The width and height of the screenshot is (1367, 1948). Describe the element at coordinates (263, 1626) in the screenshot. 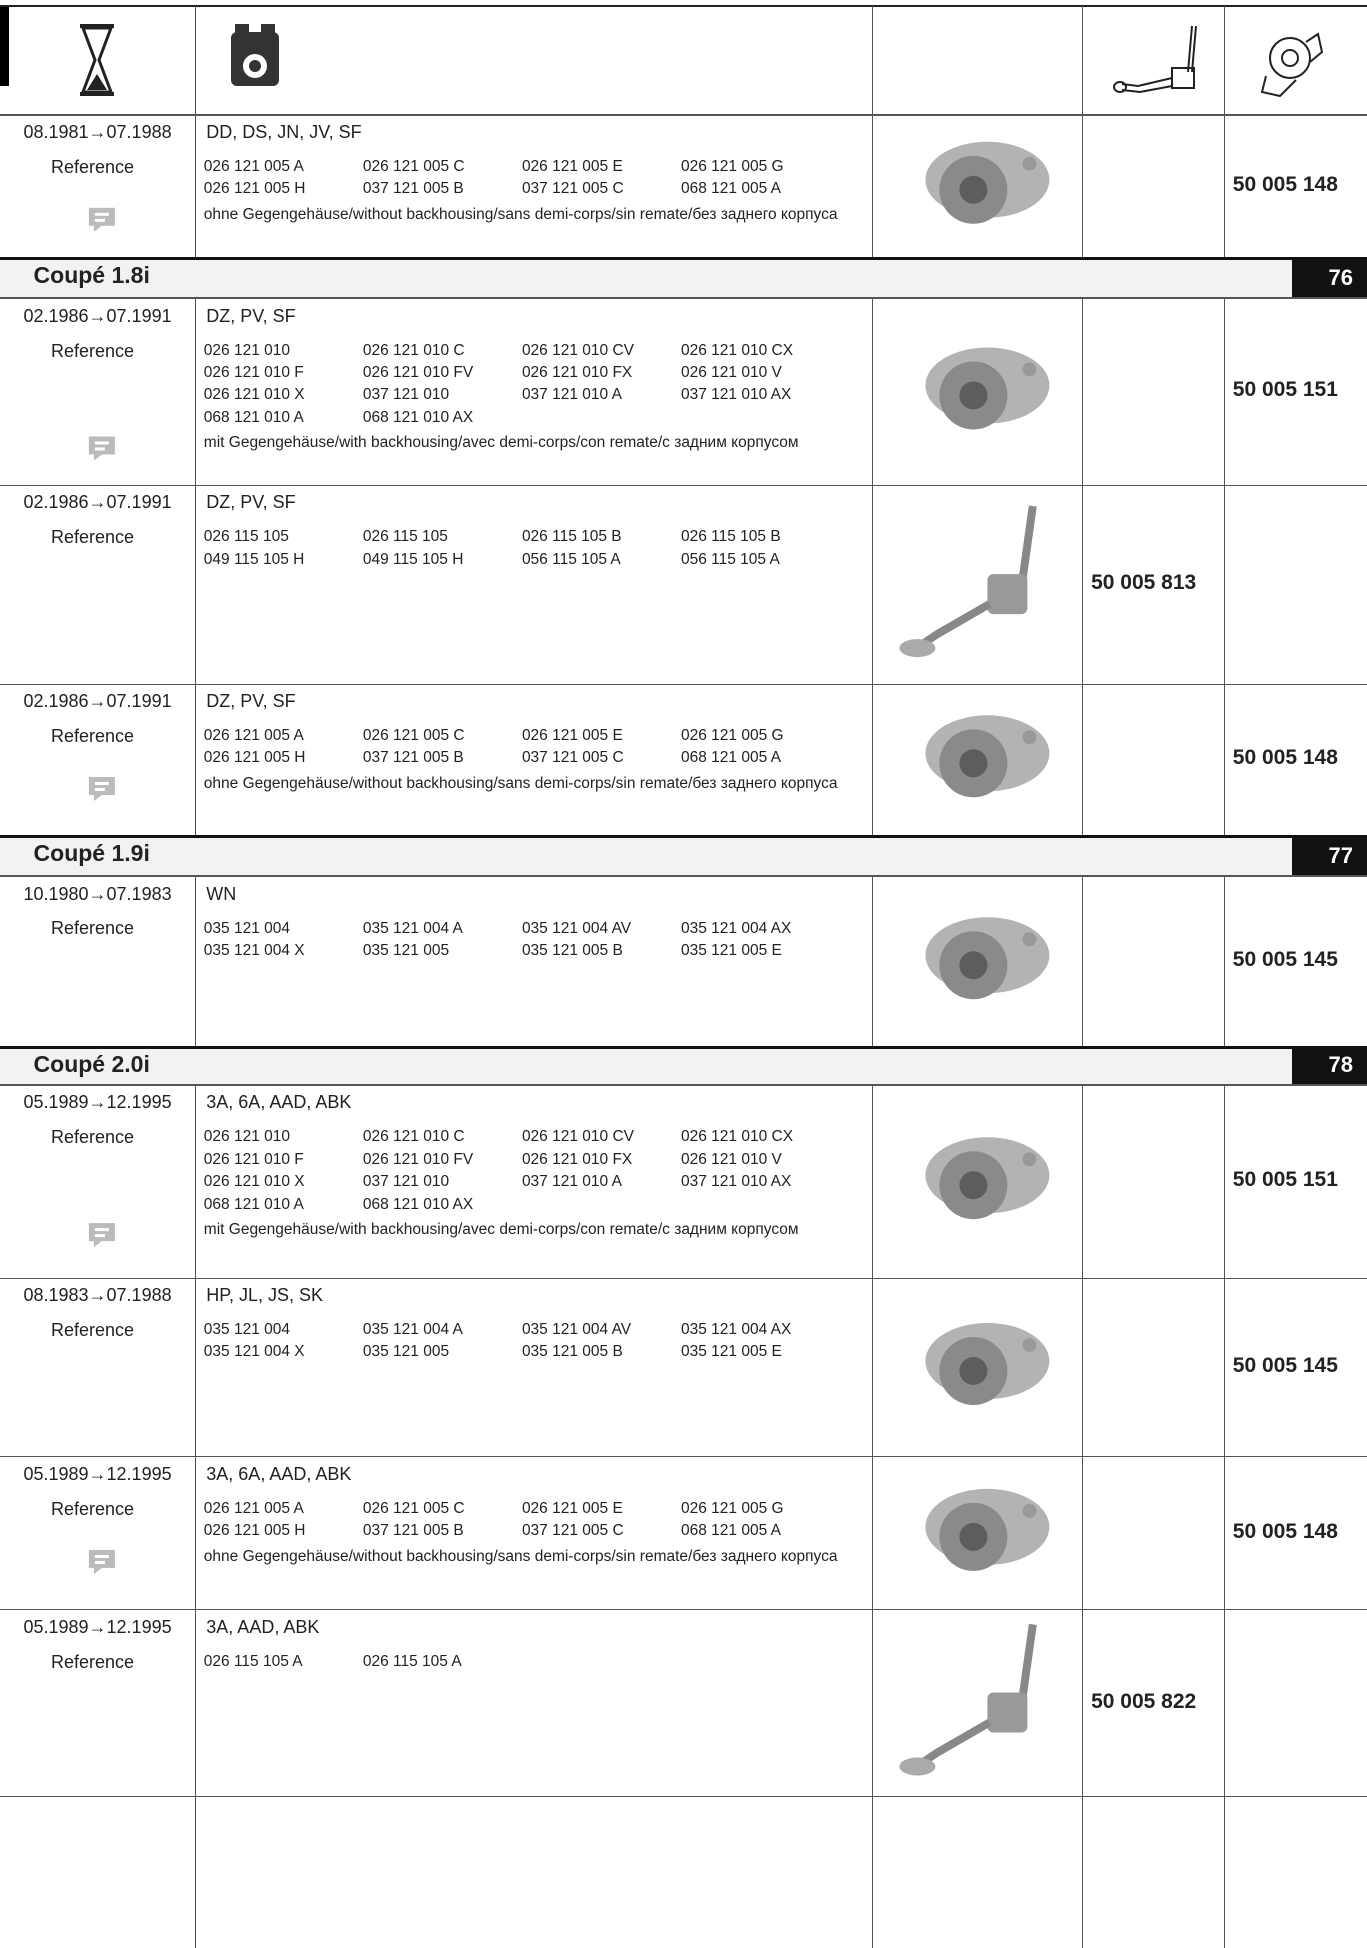

I see `engines: 3A, AAD, ABK` at that location.